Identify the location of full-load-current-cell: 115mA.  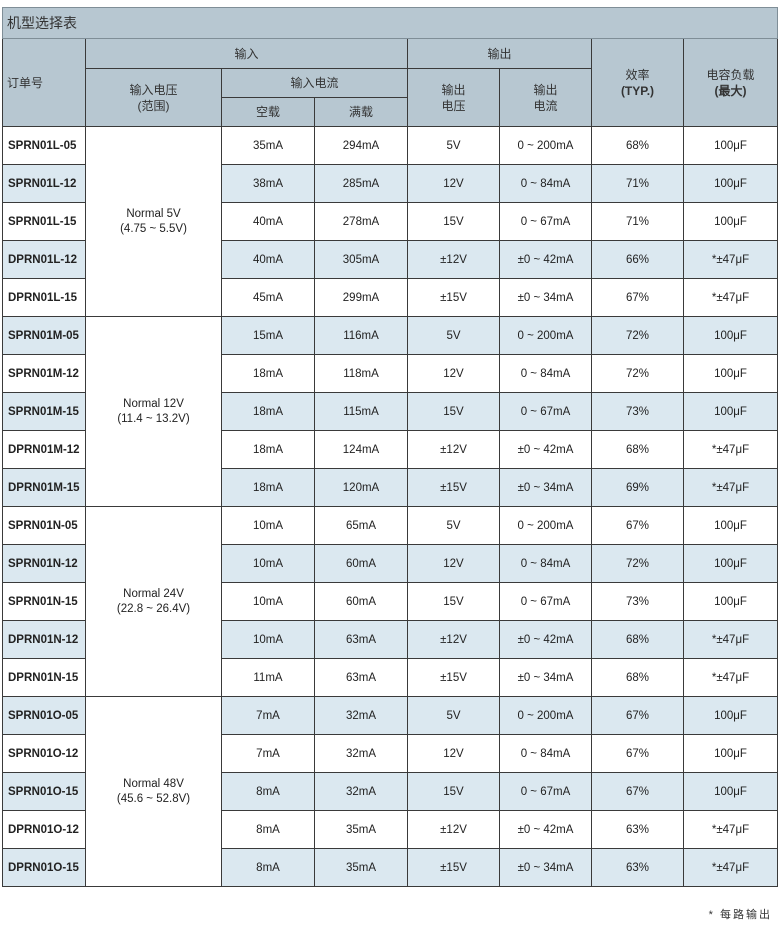
(361, 411).